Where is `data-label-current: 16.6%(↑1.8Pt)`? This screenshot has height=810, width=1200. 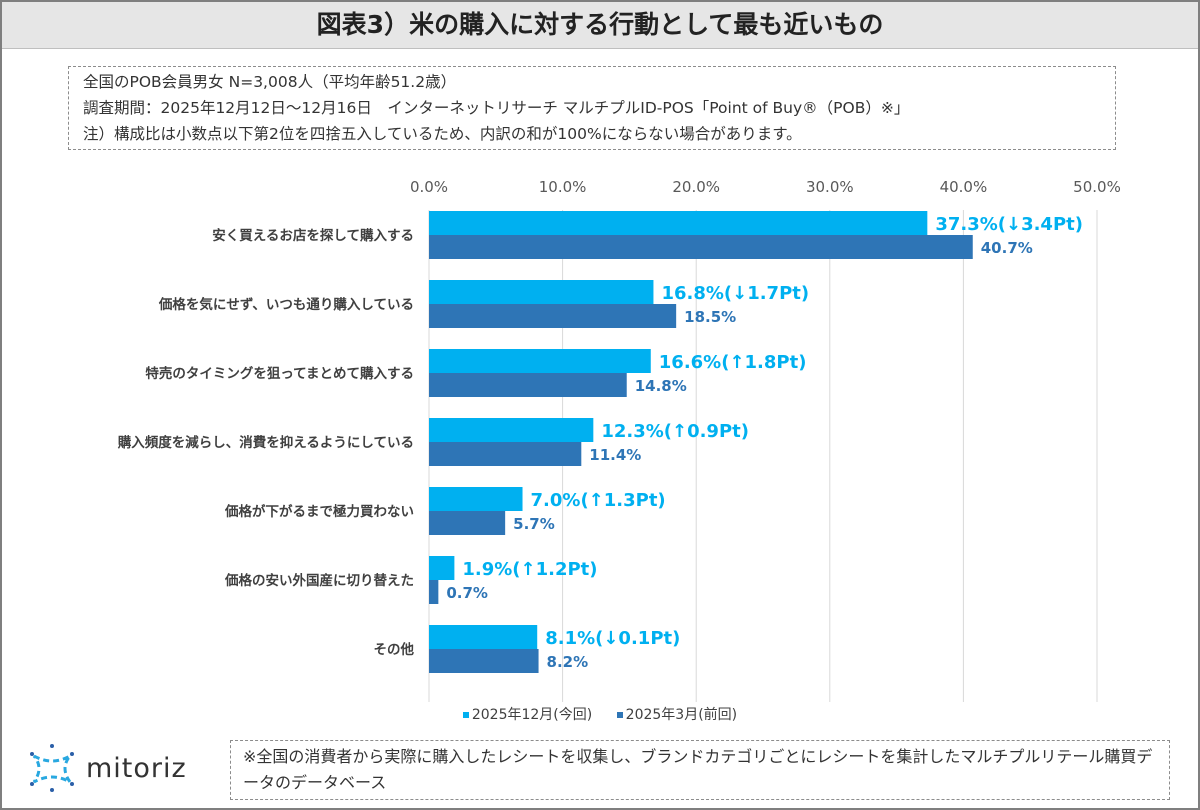 data-label-current: 16.6%(↑1.8Pt) is located at coordinates (733, 362).